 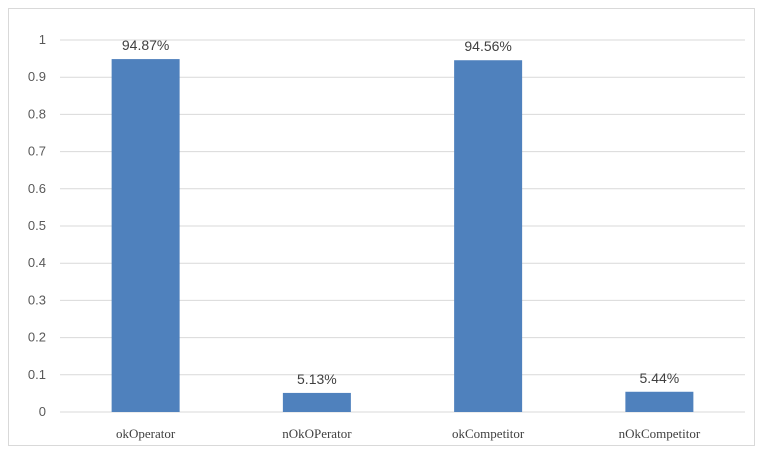 What do you see at coordinates (146, 433) in the screenshot?
I see `x-tick-label-okOperator: okOperator` at bounding box center [146, 433].